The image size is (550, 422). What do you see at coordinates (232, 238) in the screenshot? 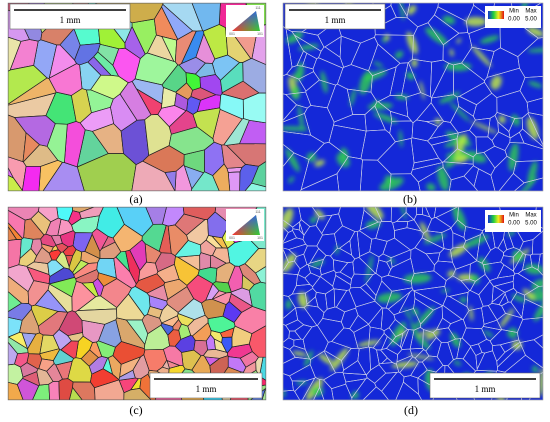
I see `ipf-label: 001` at bounding box center [232, 238].